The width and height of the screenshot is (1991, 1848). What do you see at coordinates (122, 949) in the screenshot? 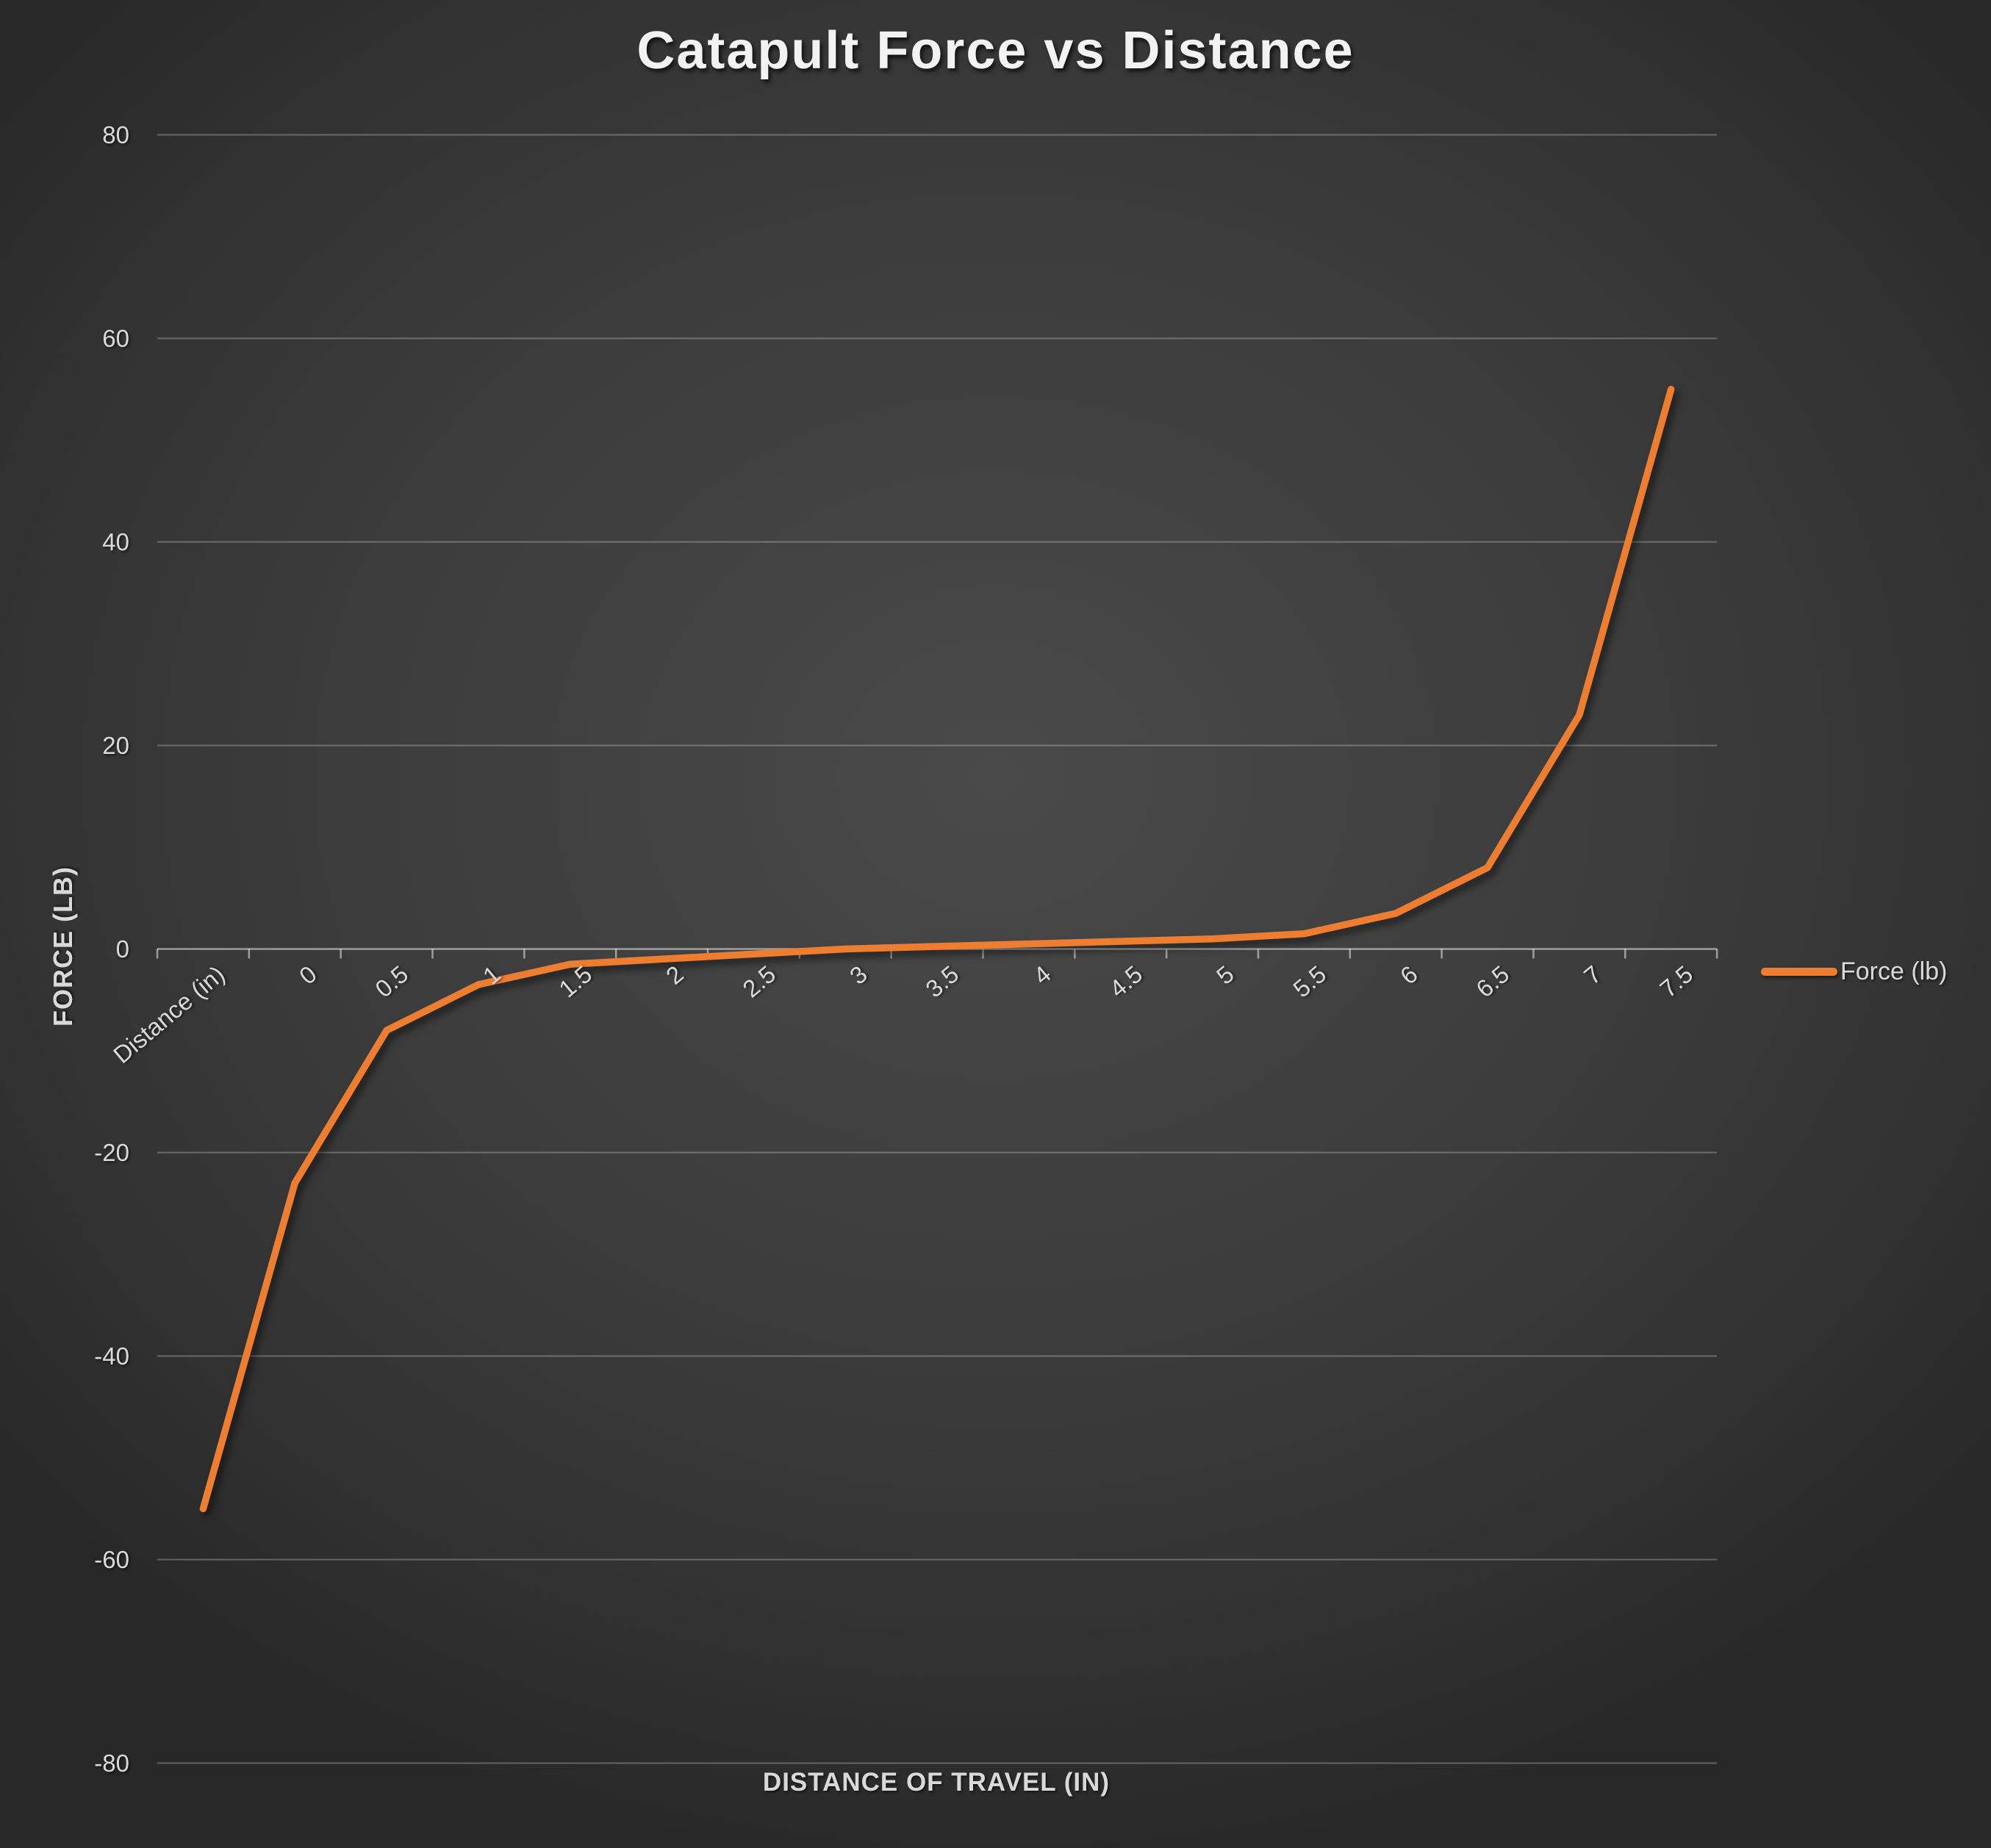
I see `y-tick-label-0: 0` at bounding box center [122, 949].